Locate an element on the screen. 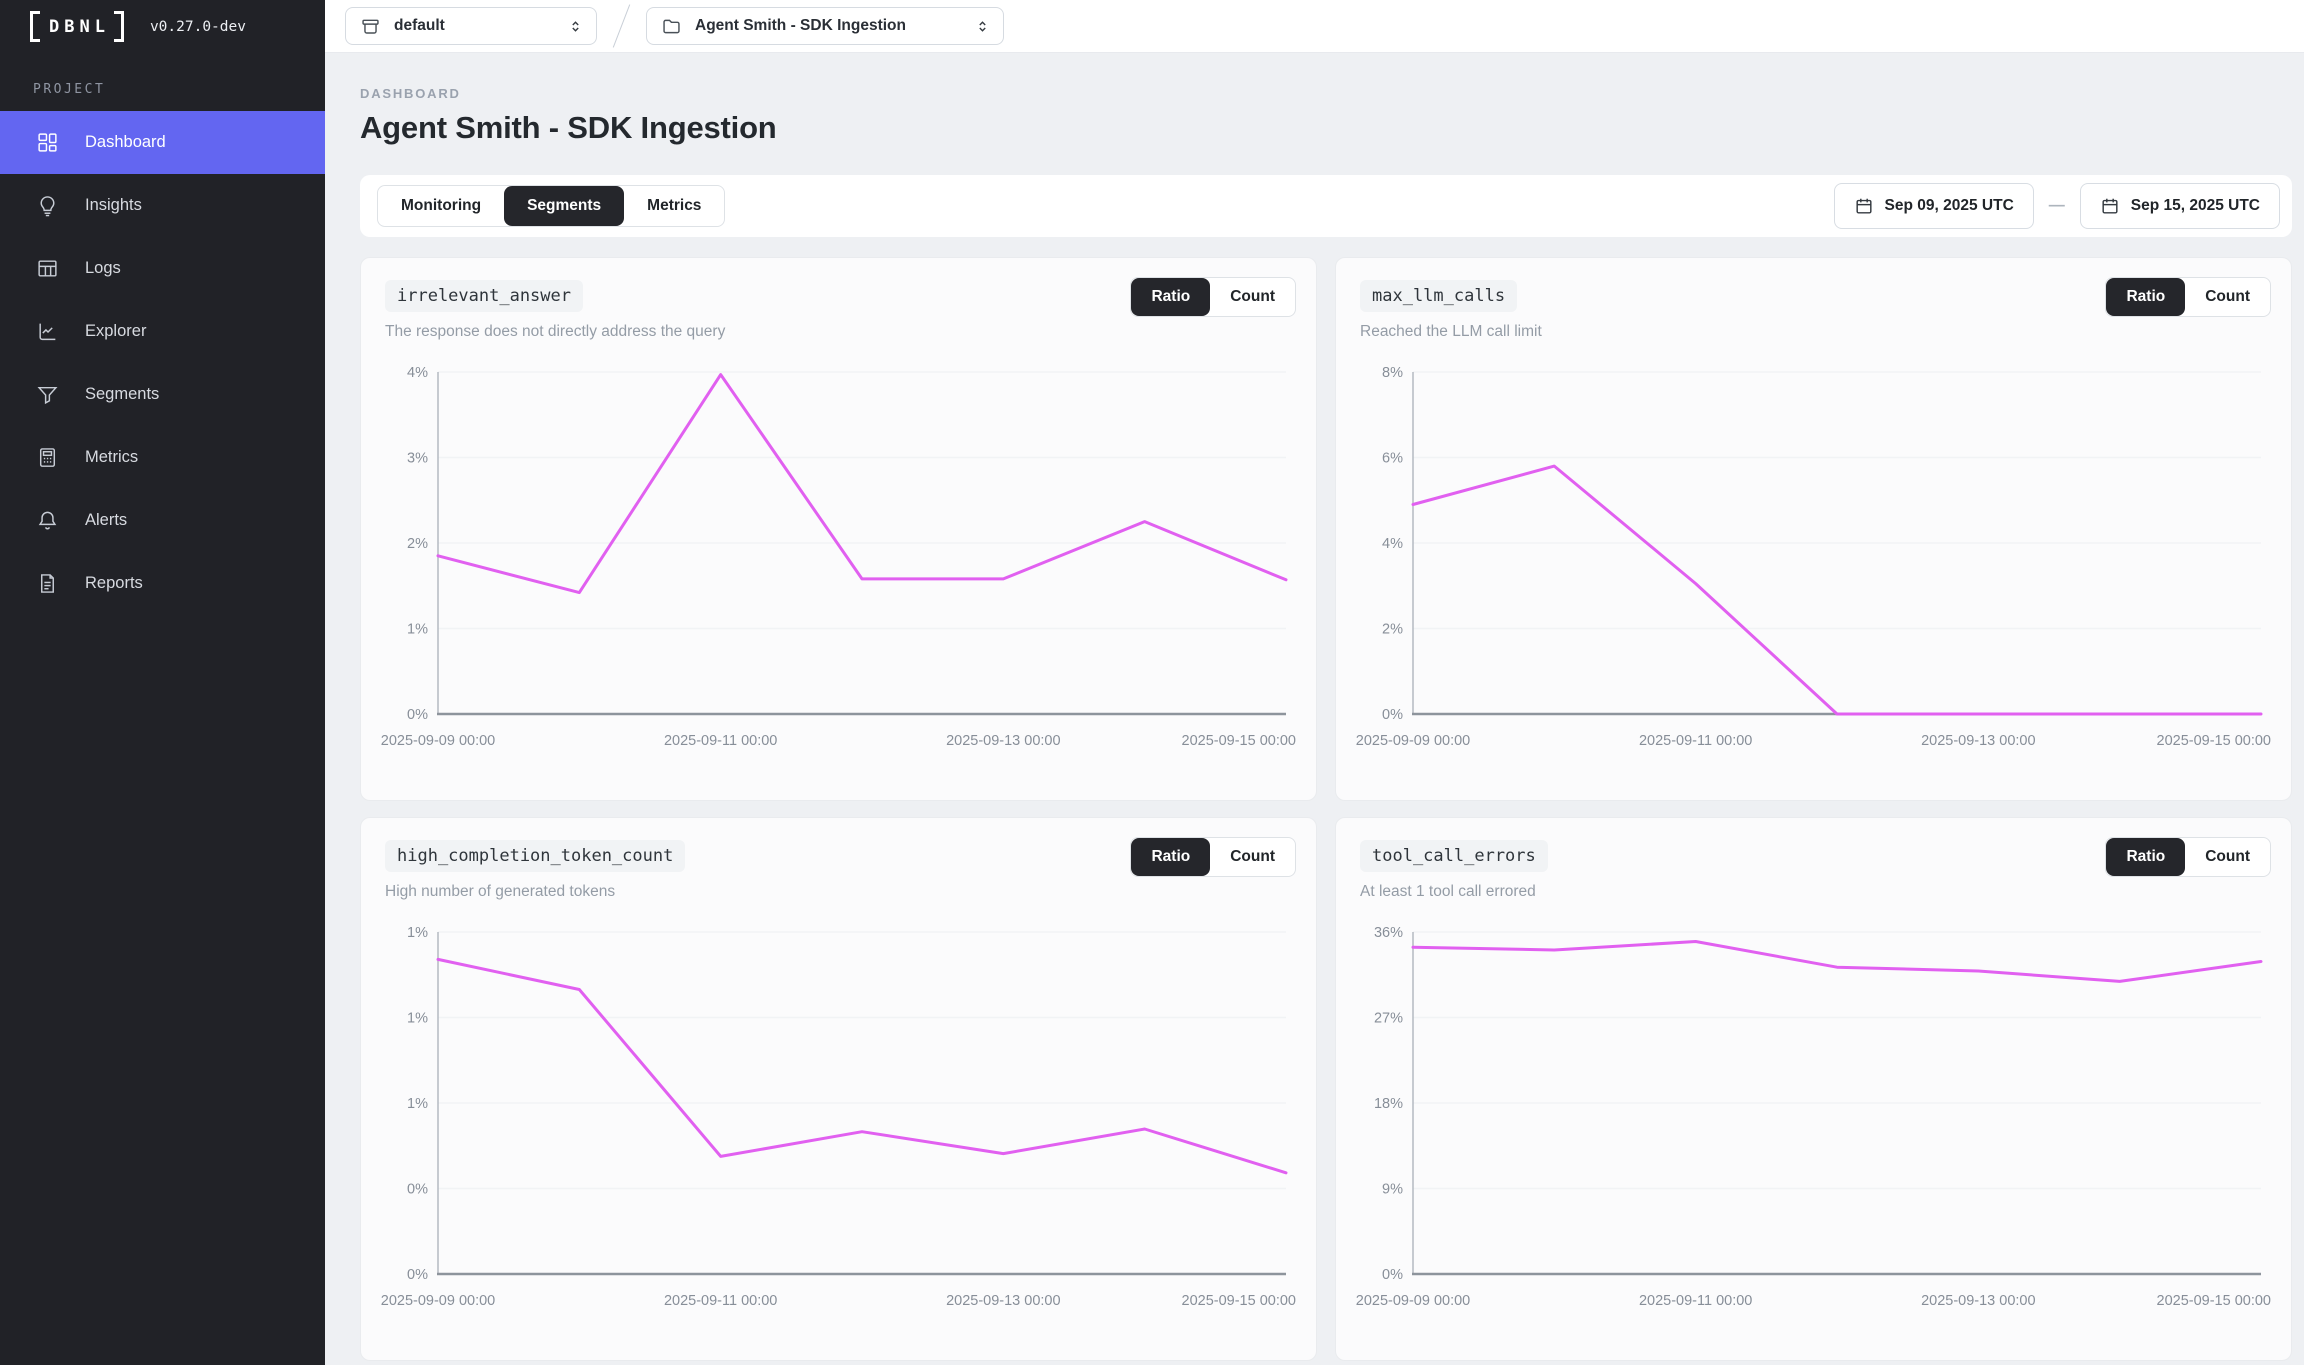 This screenshot has width=2304, height=1365. segment-description: Reached the LLM call limit is located at coordinates (1451, 331).